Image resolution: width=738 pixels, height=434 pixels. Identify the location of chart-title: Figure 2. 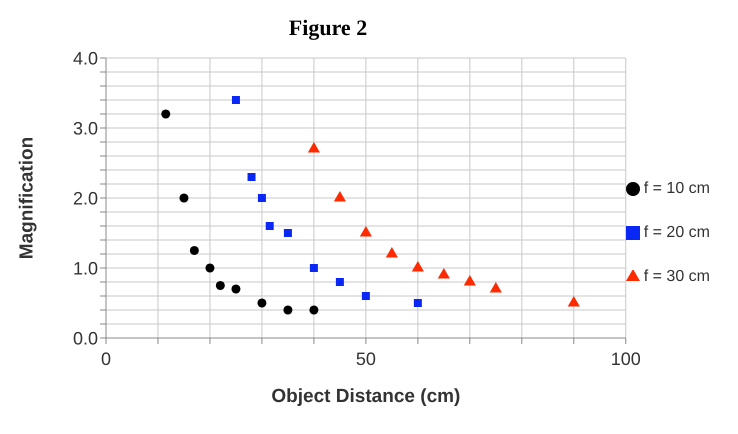
(328, 28).